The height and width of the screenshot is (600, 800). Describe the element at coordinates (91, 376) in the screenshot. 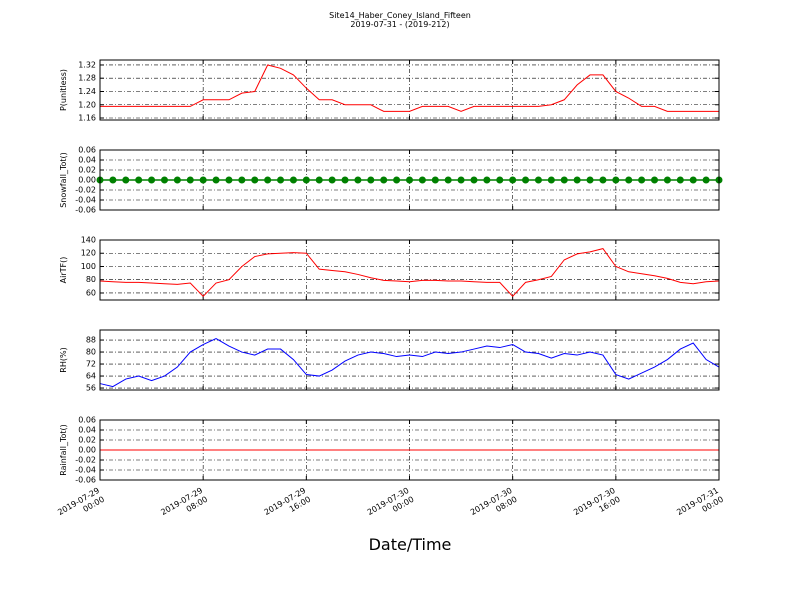

I see `y-tick-label: 64` at that location.